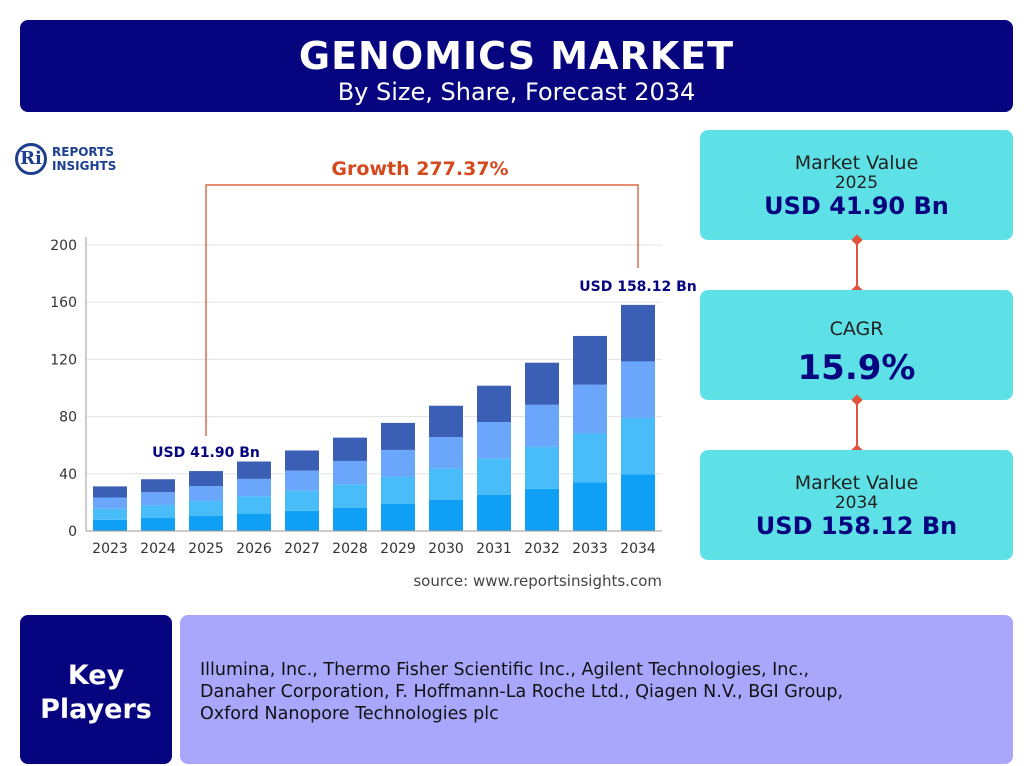 This screenshot has height=766, width=1032. What do you see at coordinates (856, 526) in the screenshot?
I see `card-value: USD 158.12 Bn` at bounding box center [856, 526].